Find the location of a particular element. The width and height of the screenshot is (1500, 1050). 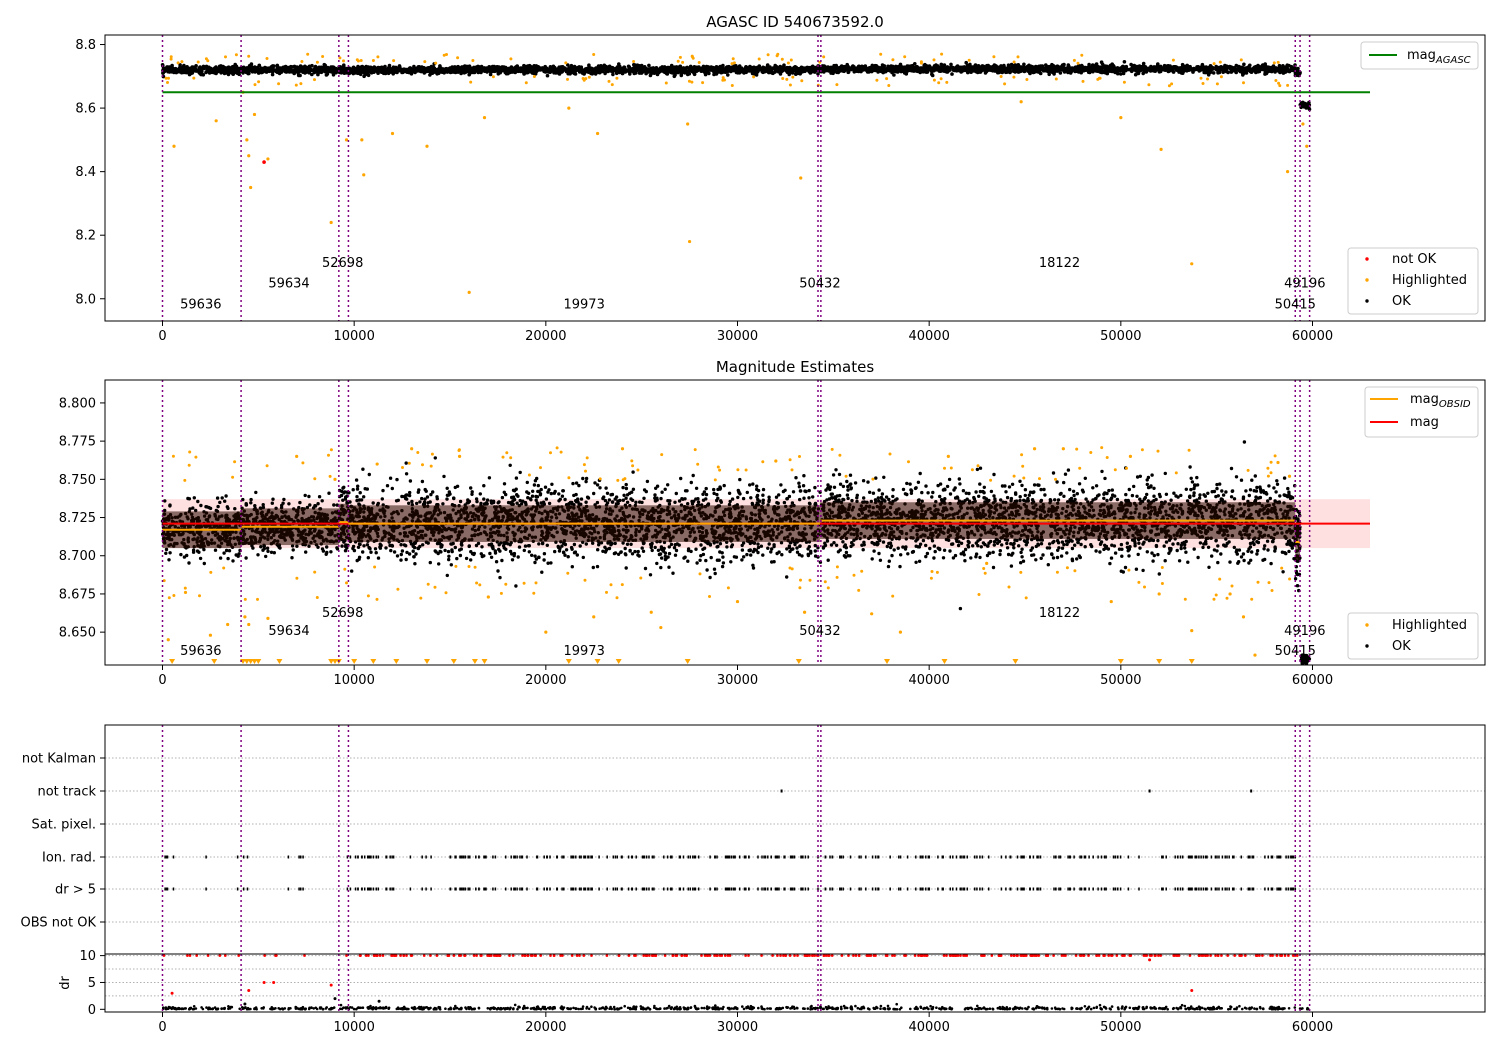

legend-label-ok: OK is located at coordinates (1401, 301).